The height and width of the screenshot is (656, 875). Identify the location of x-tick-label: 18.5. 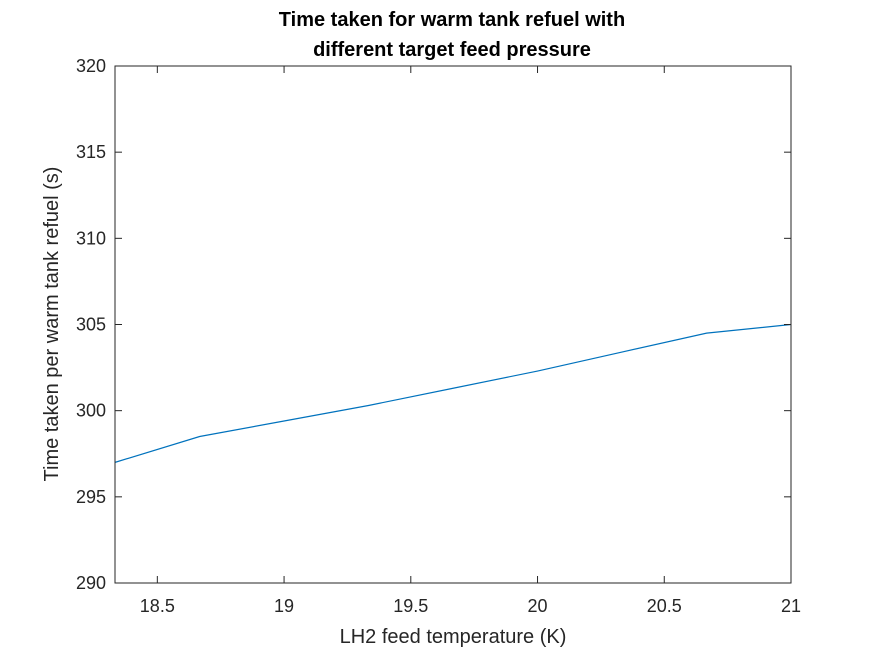
(157, 606).